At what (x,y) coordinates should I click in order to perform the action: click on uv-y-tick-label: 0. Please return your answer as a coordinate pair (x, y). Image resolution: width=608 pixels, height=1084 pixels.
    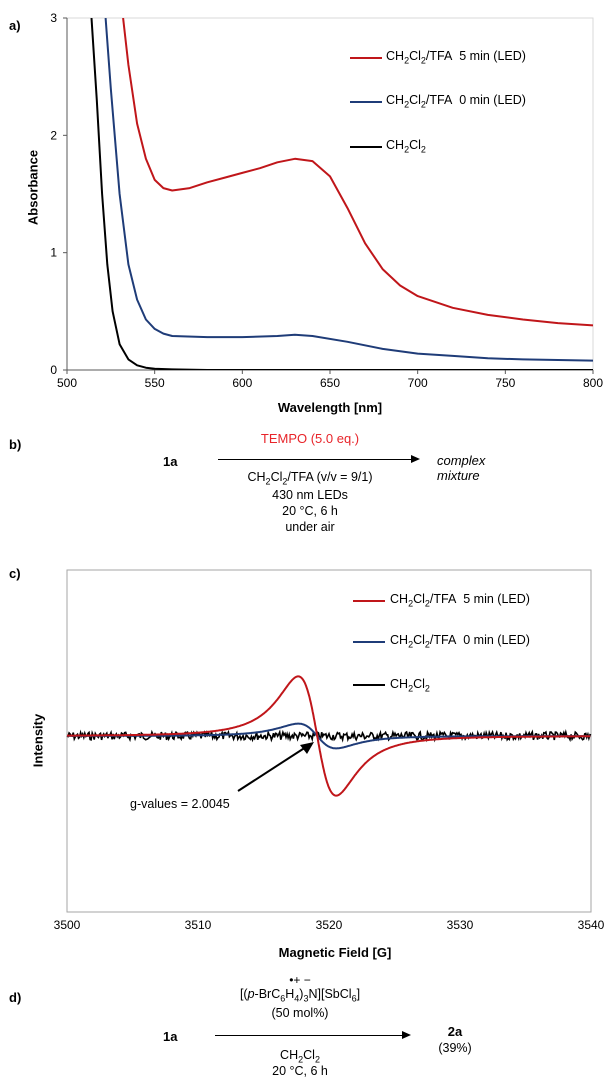
    Looking at the image, I should click on (53, 370).